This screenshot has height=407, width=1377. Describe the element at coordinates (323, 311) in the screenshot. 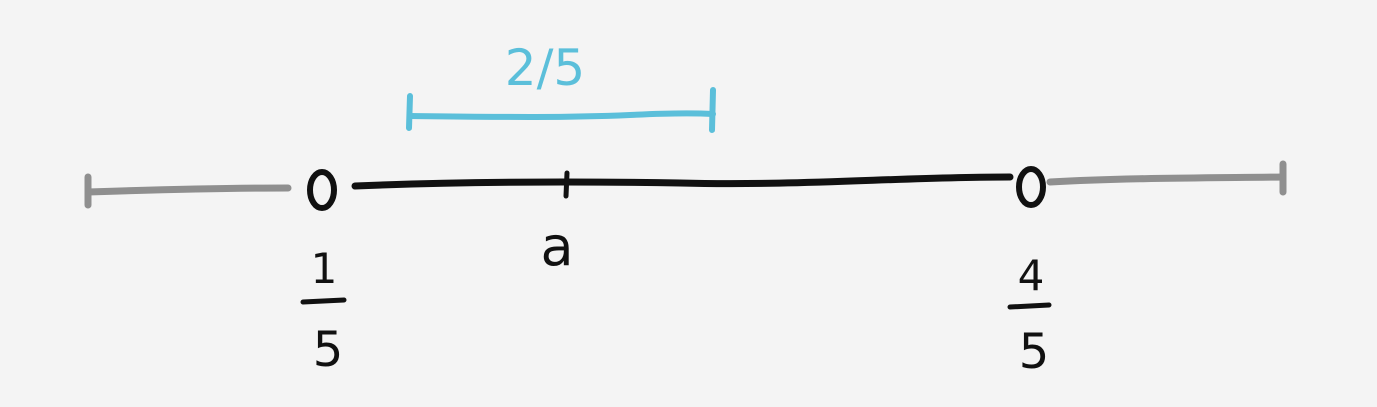

I see `left-endpoint-fraction: 1 5` at that location.